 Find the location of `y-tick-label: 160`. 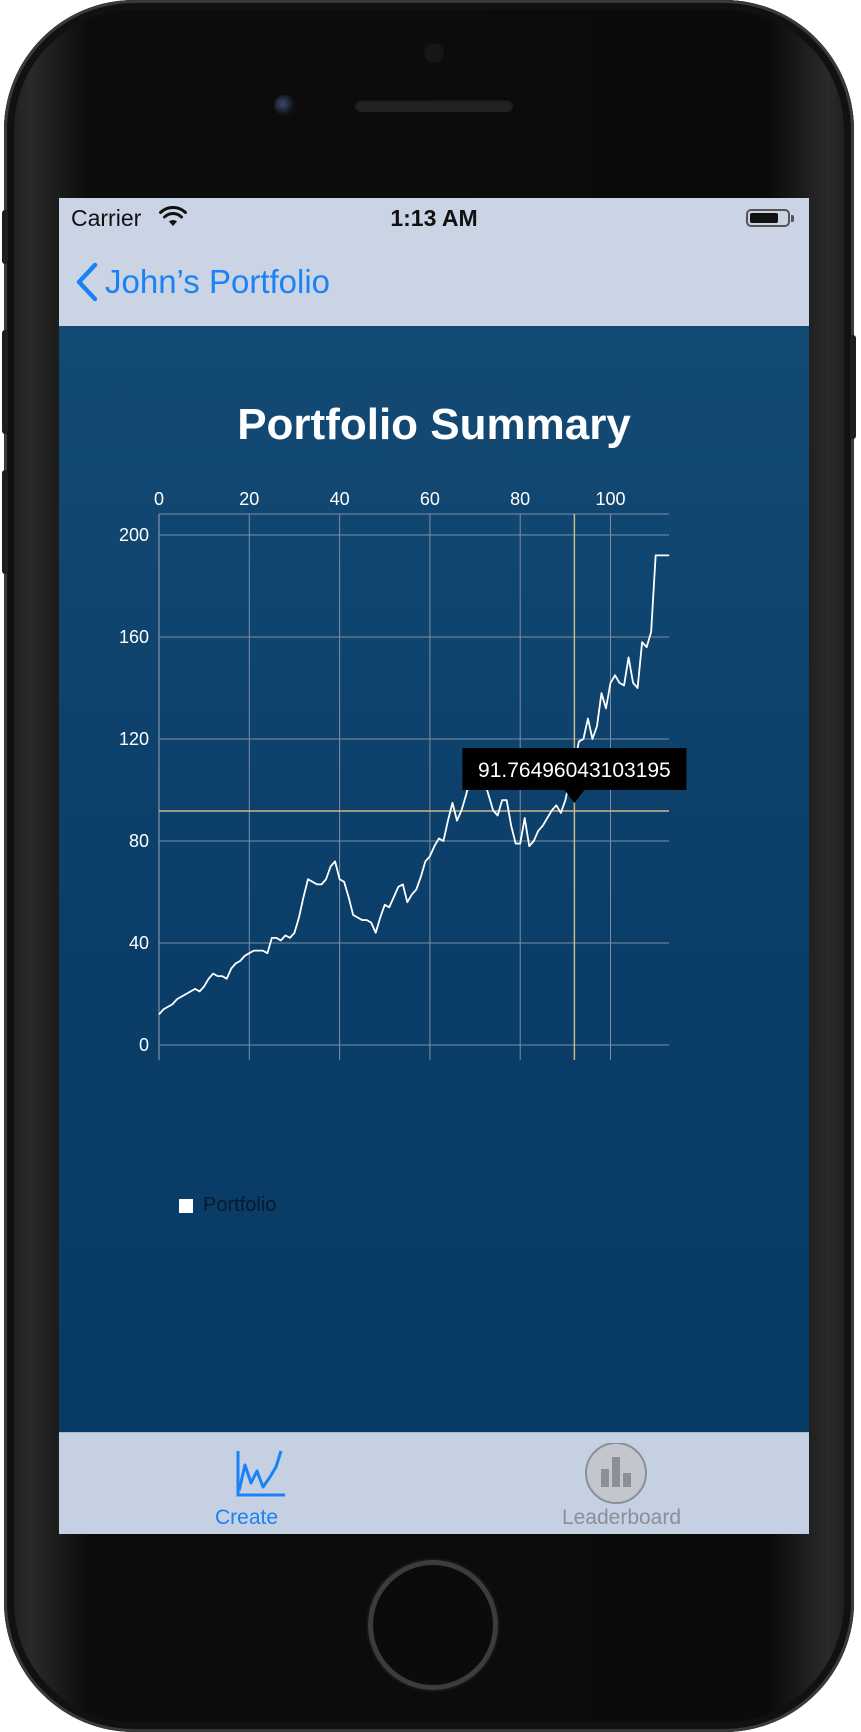

y-tick-label: 160 is located at coordinates (134, 637).